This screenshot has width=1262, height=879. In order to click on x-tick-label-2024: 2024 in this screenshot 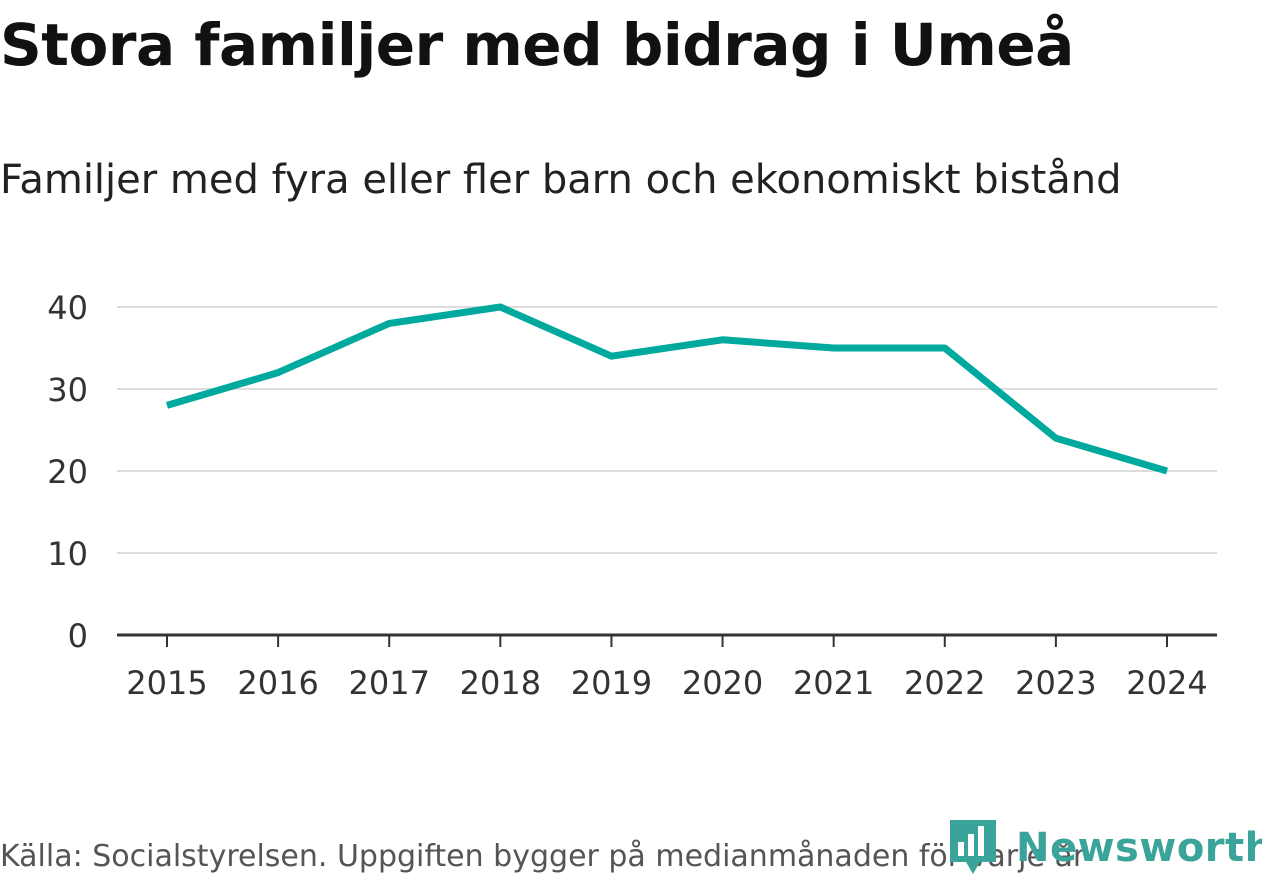, I will do `click(1166, 683)`.